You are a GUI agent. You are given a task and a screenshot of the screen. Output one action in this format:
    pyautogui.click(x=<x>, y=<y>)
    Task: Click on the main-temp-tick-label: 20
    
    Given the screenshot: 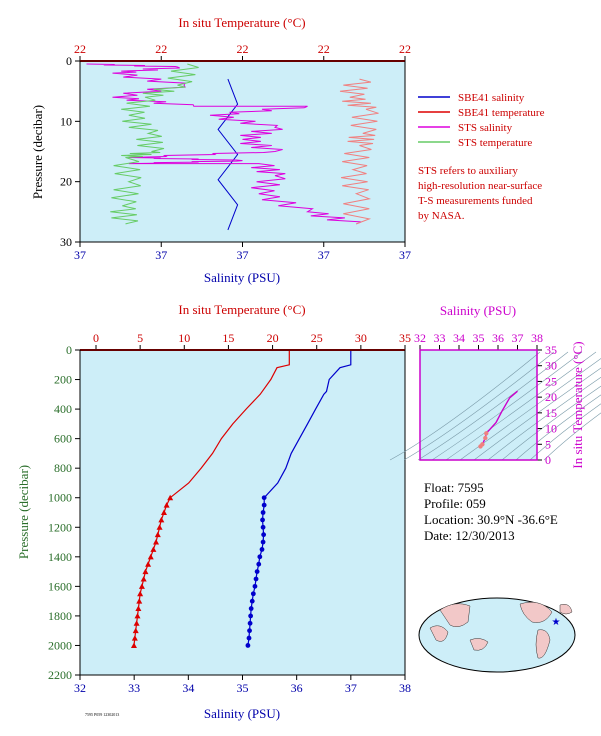 What is the action you would take?
    pyautogui.click(x=273, y=338)
    